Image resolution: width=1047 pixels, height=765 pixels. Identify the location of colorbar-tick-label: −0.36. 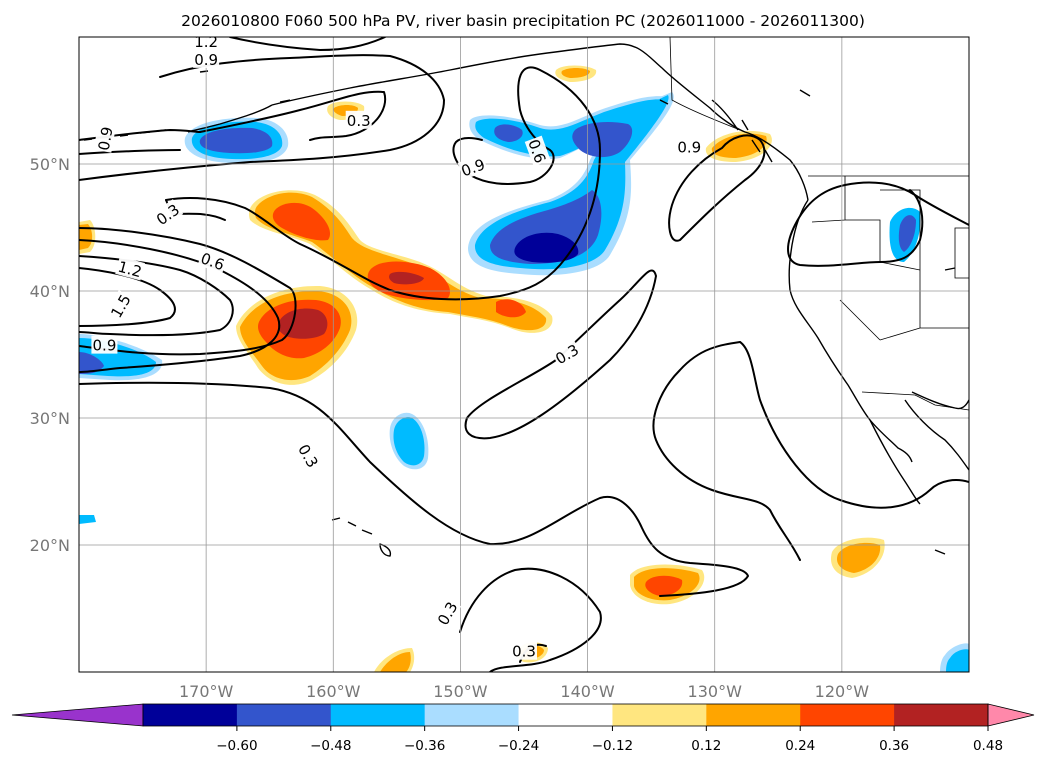
(424, 746).